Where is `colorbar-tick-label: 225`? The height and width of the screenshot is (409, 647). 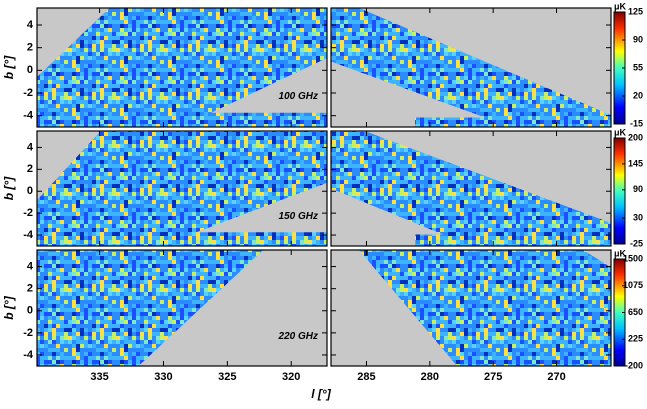 colorbar-tick-label: 225 is located at coordinates (635, 339).